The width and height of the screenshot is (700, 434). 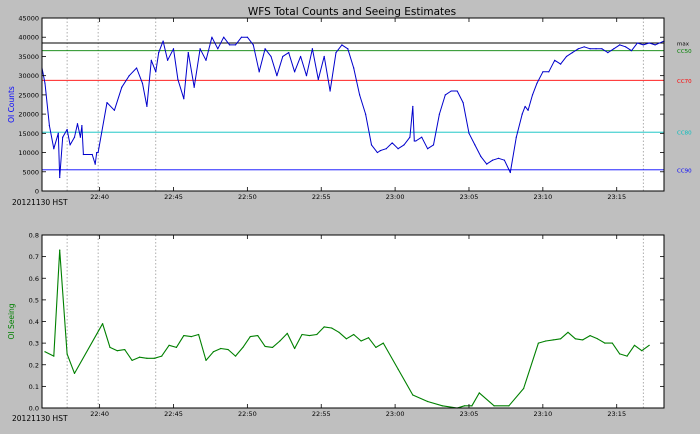 What do you see at coordinates (542, 197) in the screenshot?
I see `x-tick-label: 23:10` at bounding box center [542, 197].